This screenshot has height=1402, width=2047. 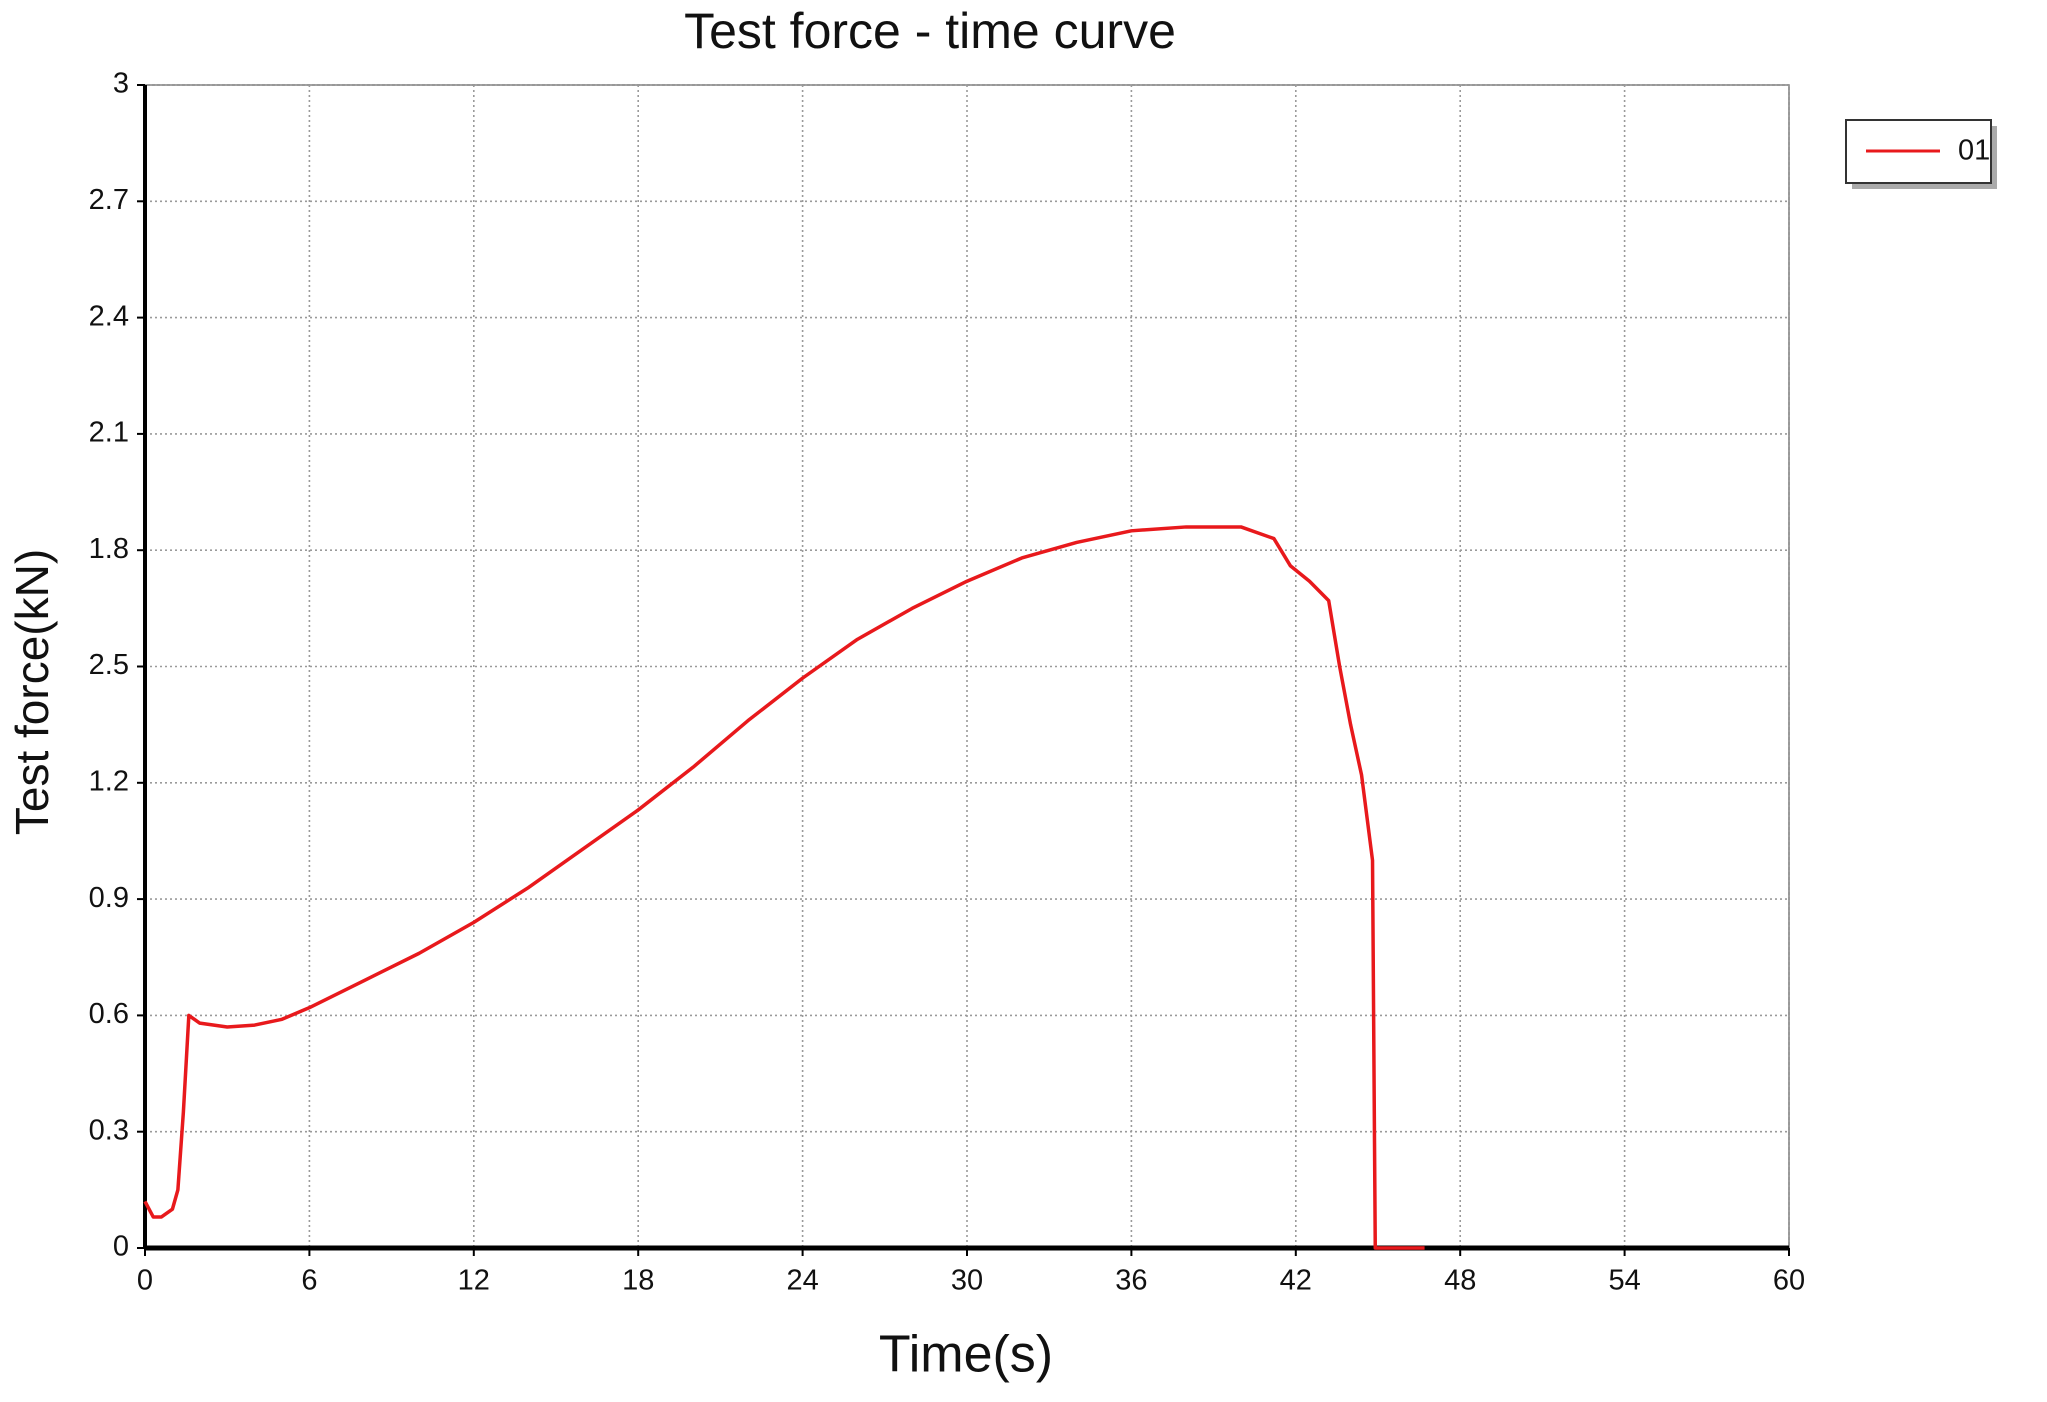 I want to click on x-tick-label: 18, so click(x=638, y=1281).